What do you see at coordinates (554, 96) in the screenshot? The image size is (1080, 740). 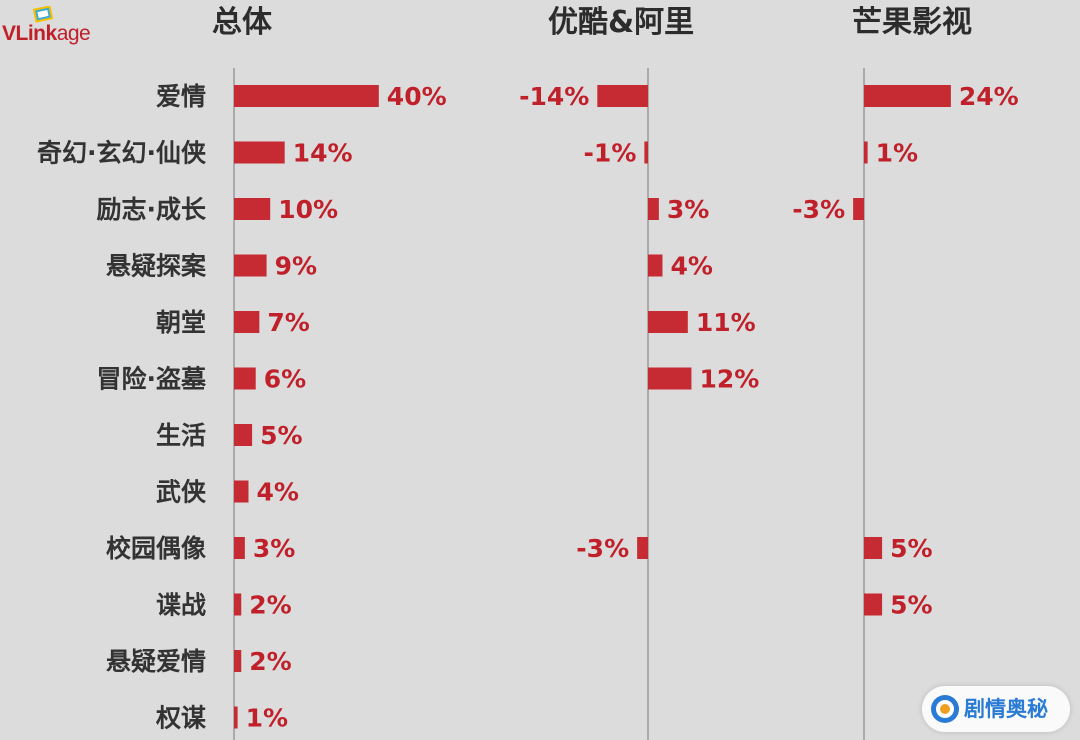 I see `value-label: -14%` at bounding box center [554, 96].